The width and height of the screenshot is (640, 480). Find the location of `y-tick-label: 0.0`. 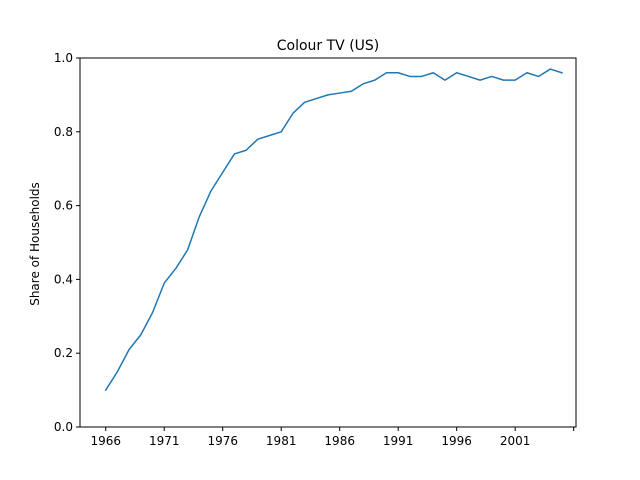

y-tick-label: 0.0 is located at coordinates (63, 427).